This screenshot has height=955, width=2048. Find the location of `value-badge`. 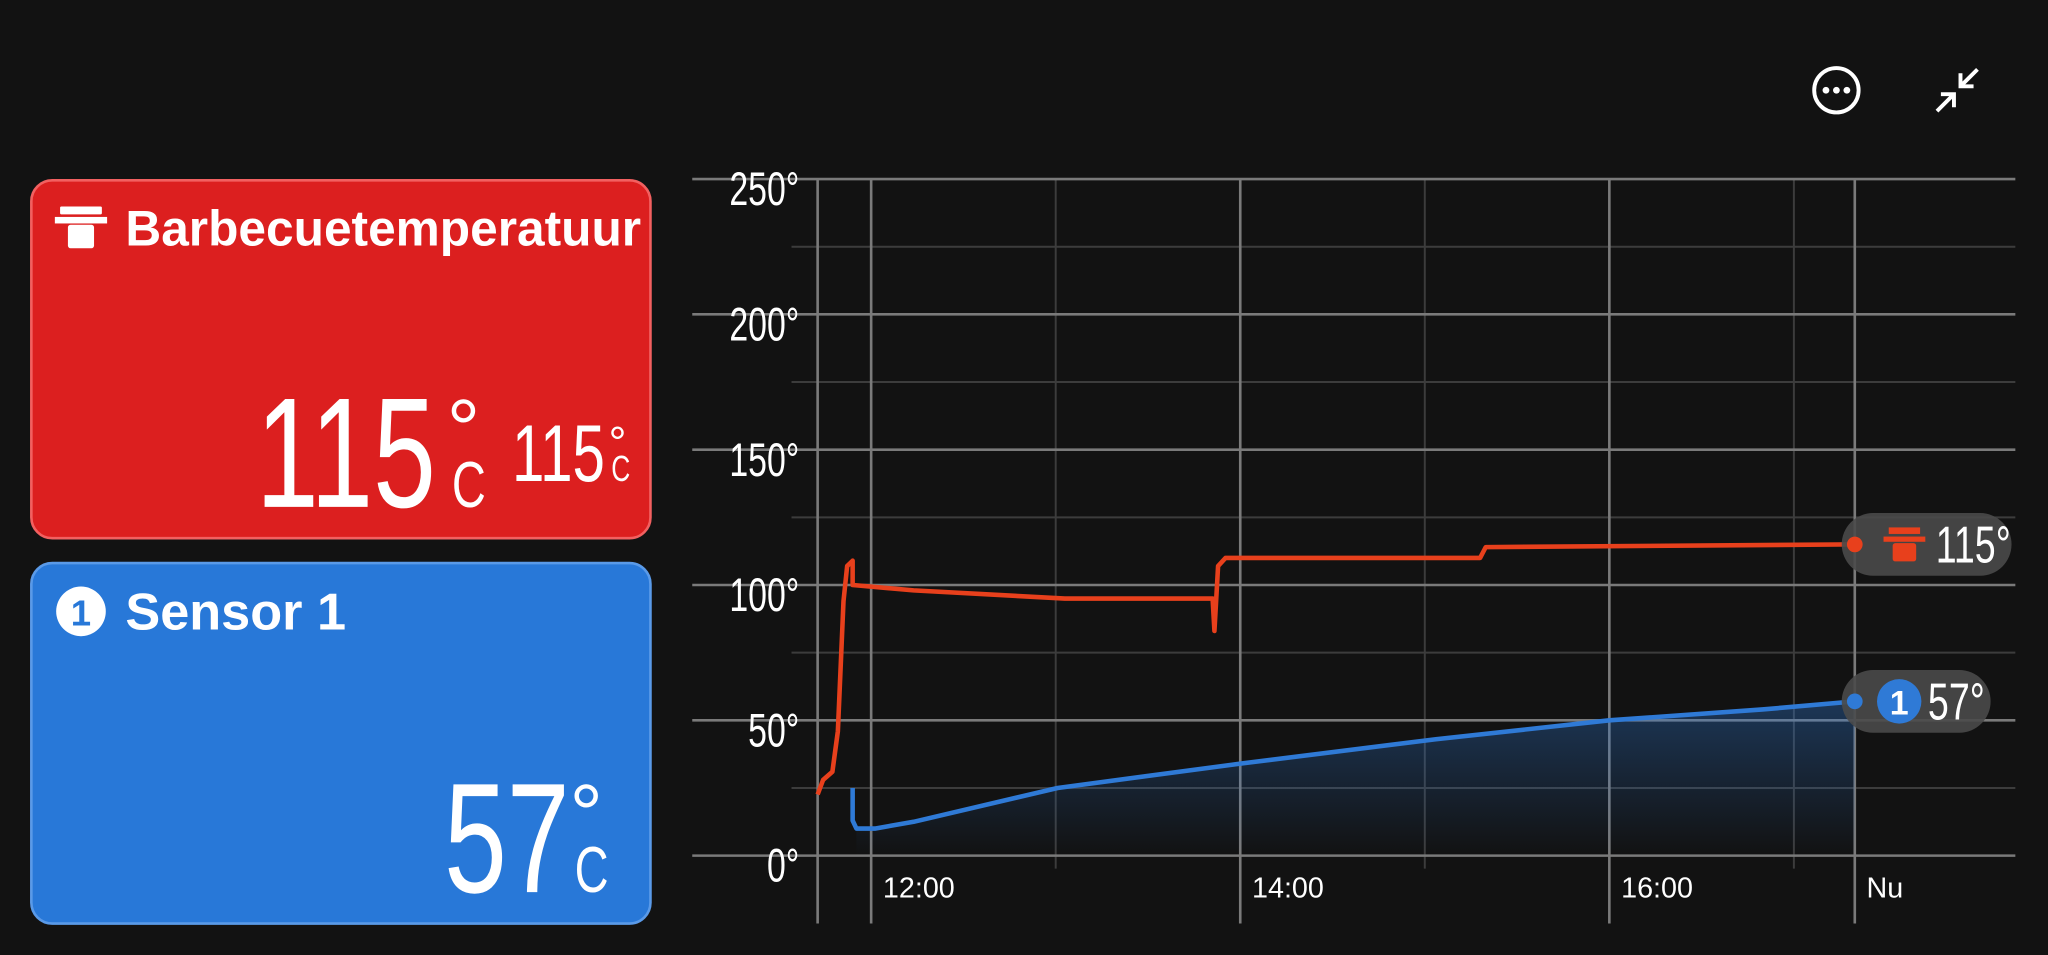

value-badge is located at coordinates (1926, 544).